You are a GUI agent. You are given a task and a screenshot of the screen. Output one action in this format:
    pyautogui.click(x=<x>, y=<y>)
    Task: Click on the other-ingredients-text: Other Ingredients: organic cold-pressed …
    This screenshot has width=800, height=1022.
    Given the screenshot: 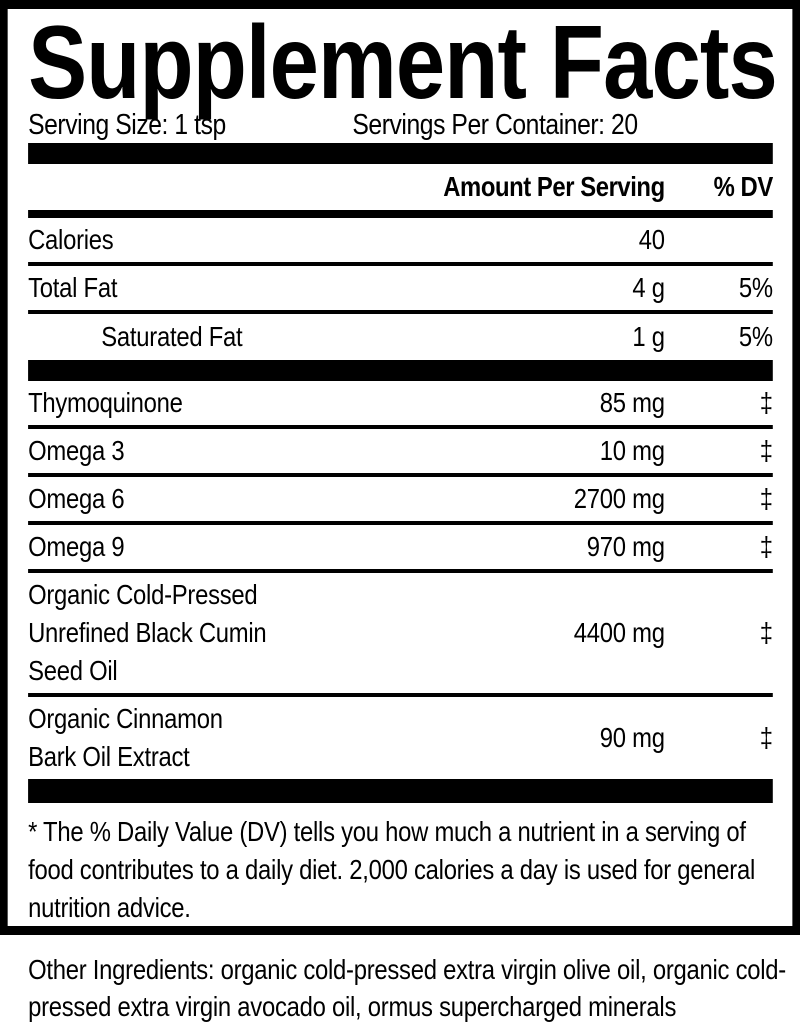 What is the action you would take?
    pyautogui.click(x=407, y=988)
    